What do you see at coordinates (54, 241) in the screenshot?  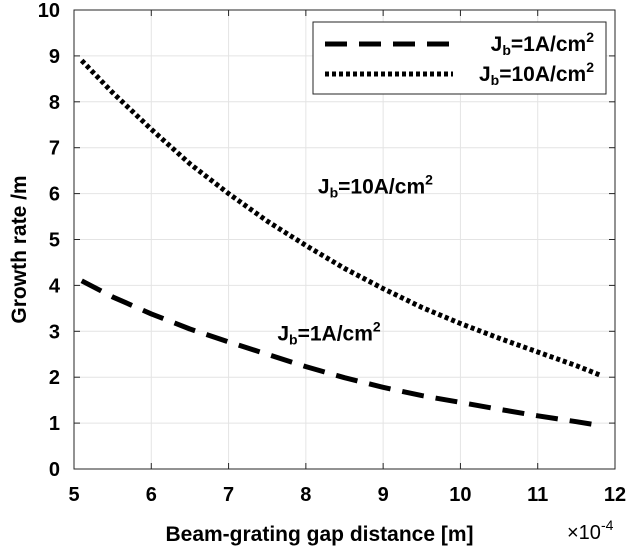 I see `y-tick-label: 5` at bounding box center [54, 241].